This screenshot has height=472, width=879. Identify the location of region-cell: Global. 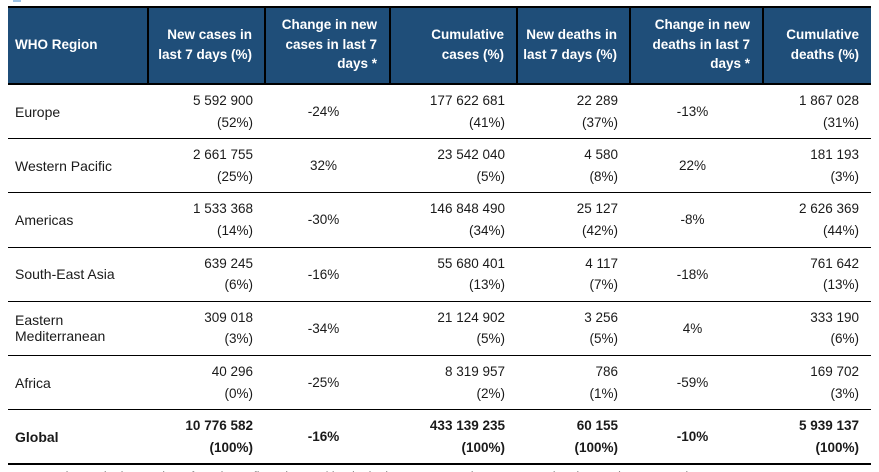
(78, 437).